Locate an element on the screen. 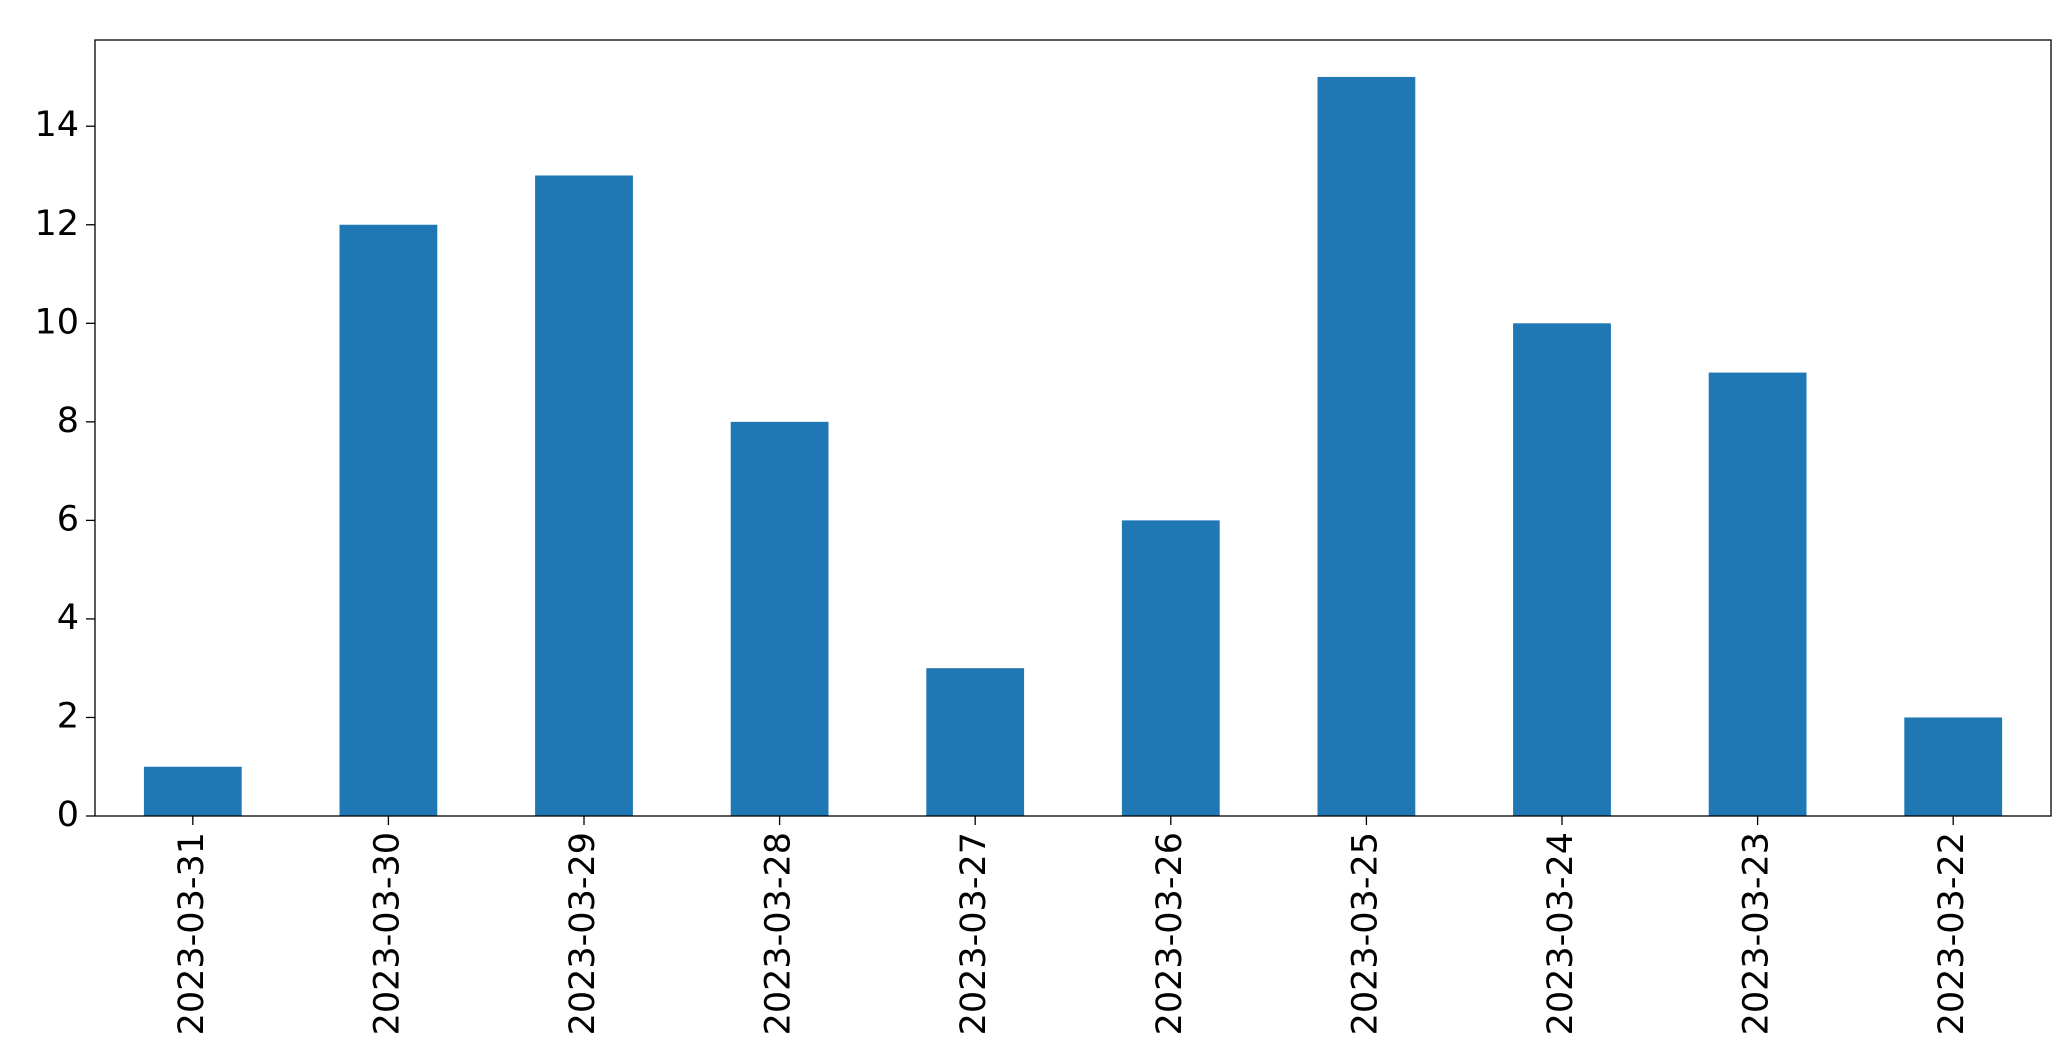  x-tick-label: 2023-03-29 is located at coordinates (583, 933).